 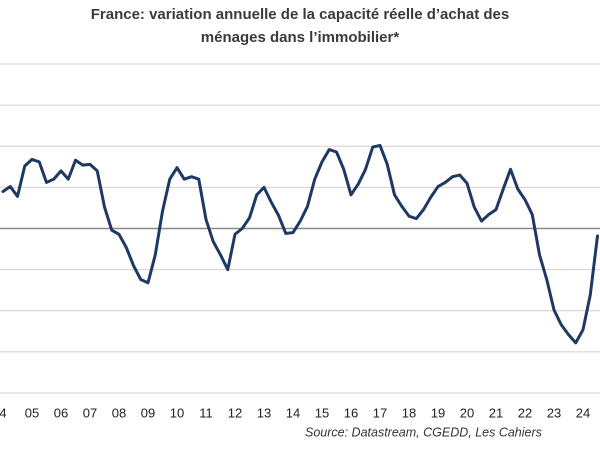 I want to click on x-tick-label: 16, so click(x=351, y=412).